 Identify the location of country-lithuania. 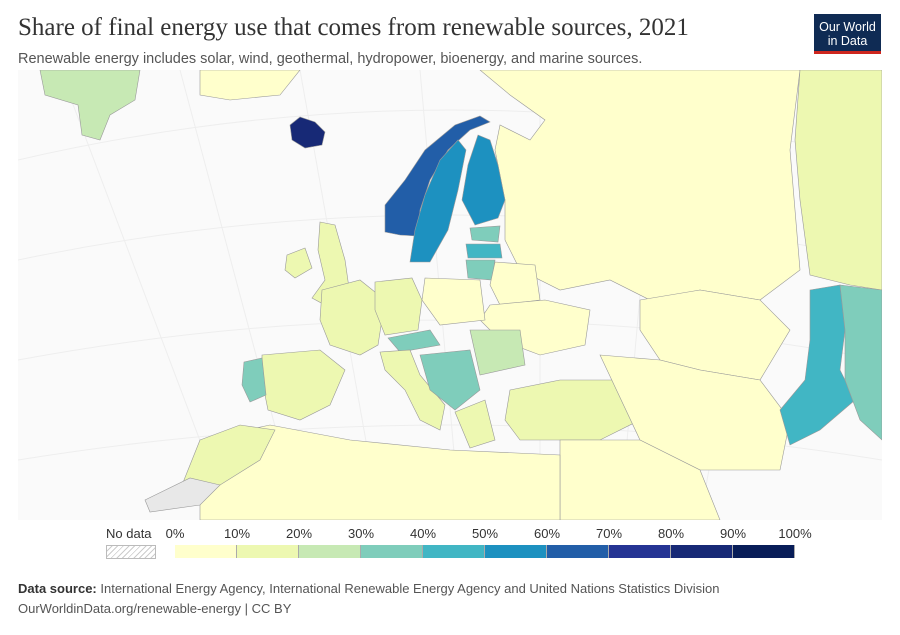
(480, 270).